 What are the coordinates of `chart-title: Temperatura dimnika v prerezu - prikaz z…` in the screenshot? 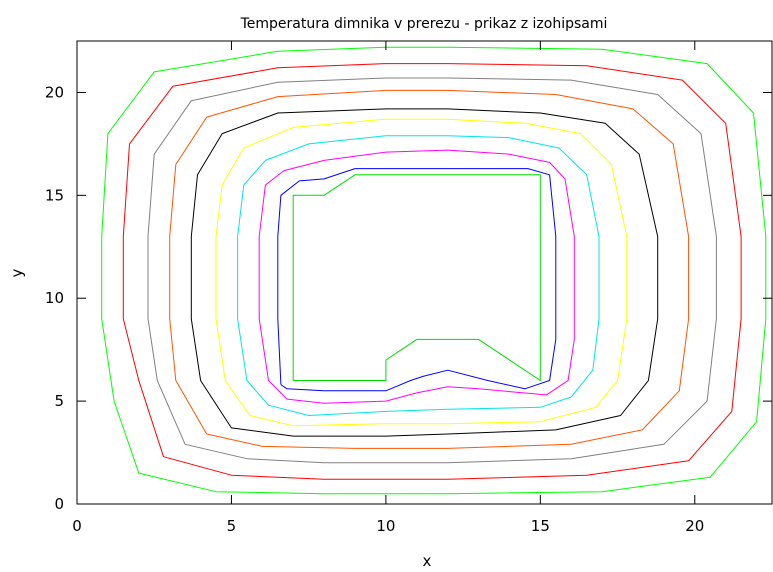 It's located at (424, 24).